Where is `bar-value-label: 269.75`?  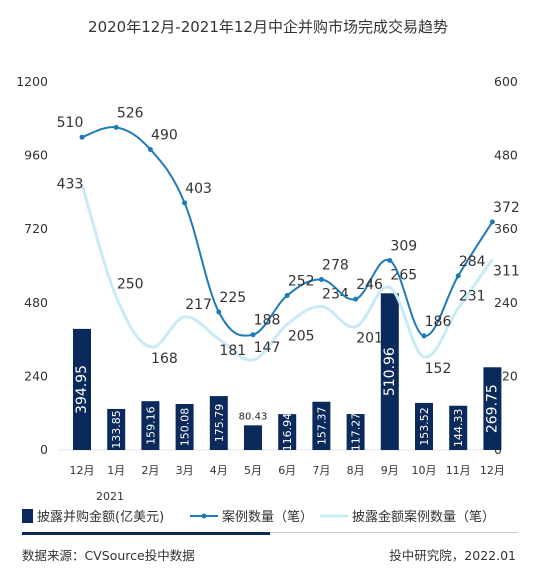 bar-value-label: 269.75 is located at coordinates (492, 408).